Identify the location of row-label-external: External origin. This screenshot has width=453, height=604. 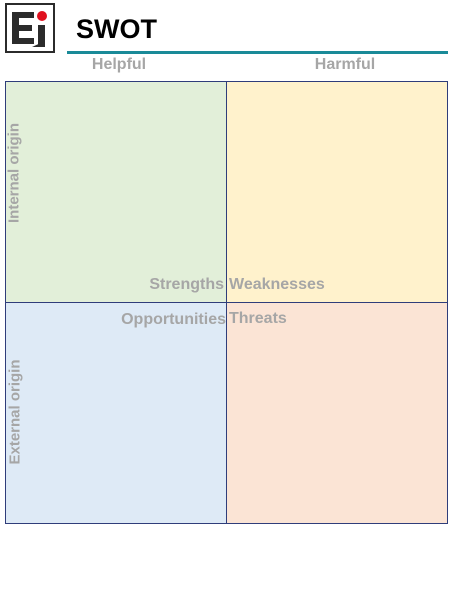
(15, 412).